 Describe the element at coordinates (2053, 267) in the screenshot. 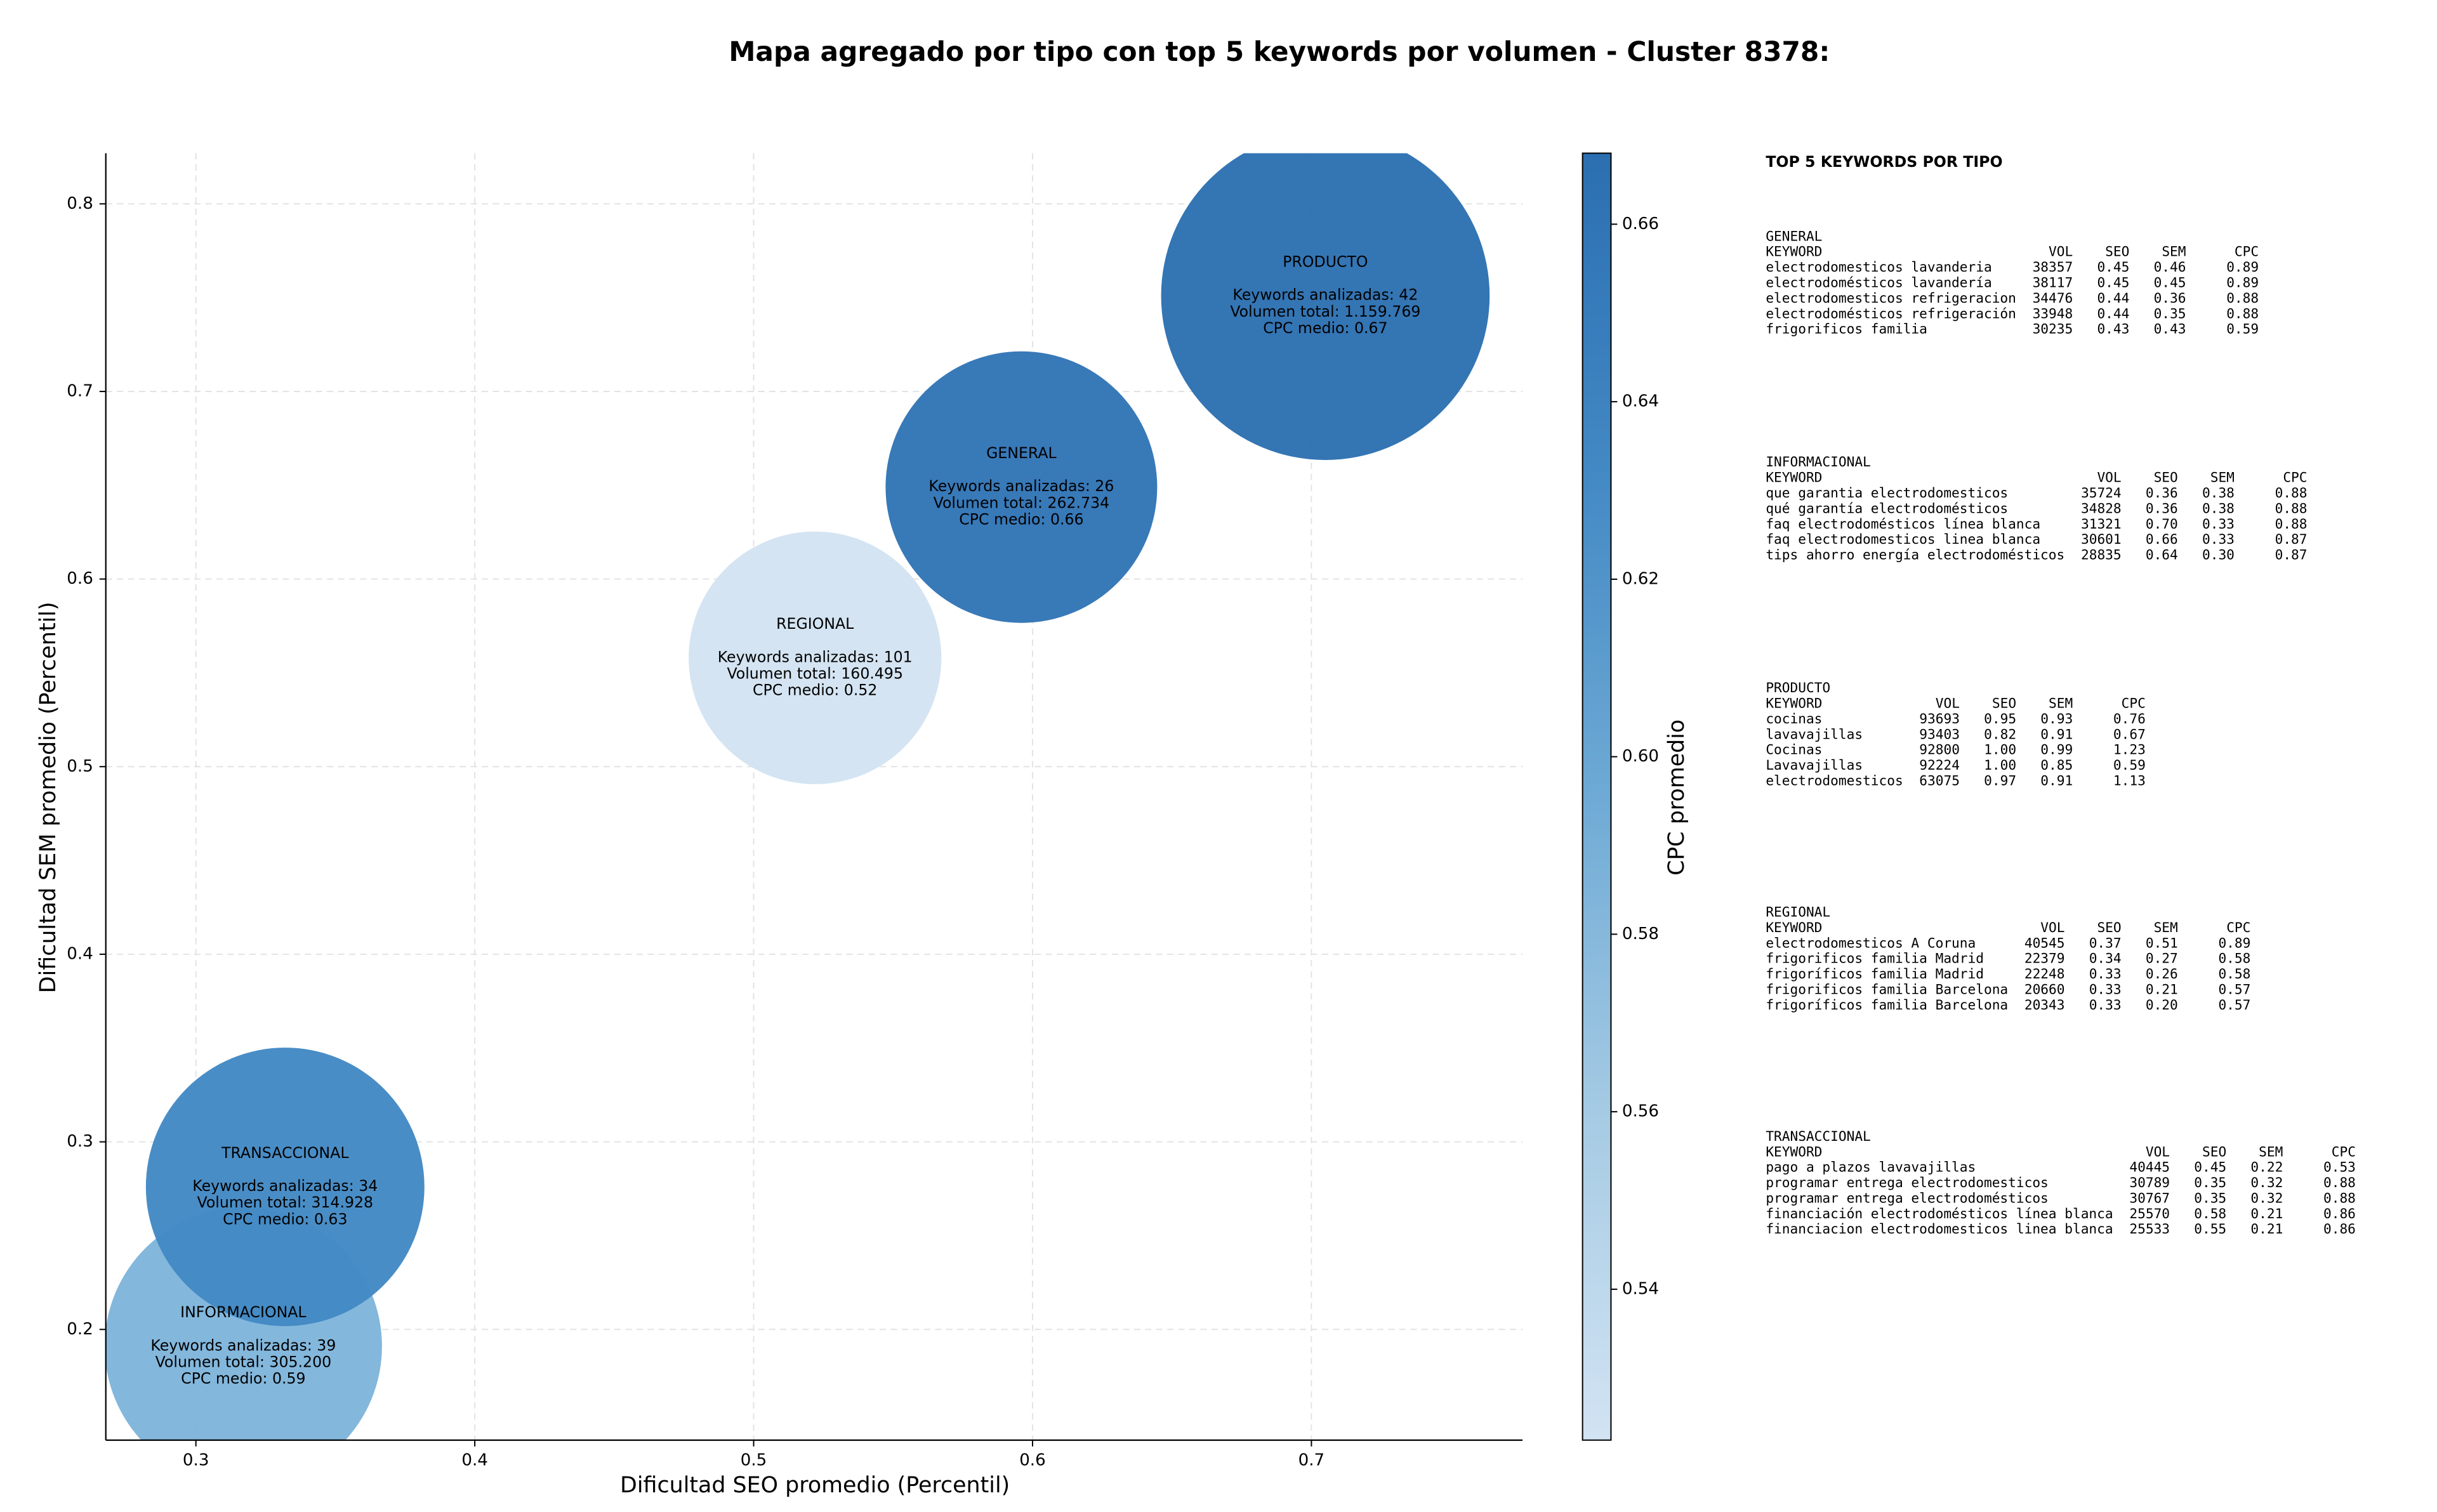

I see `table-cell: 38357` at that location.